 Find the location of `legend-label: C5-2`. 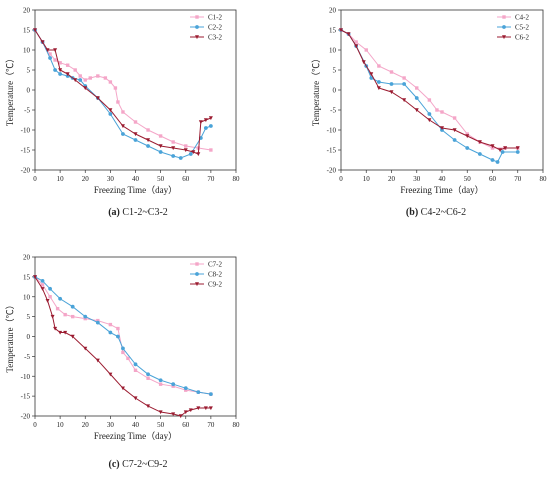

legend-label: C5-2 is located at coordinates (522, 28).